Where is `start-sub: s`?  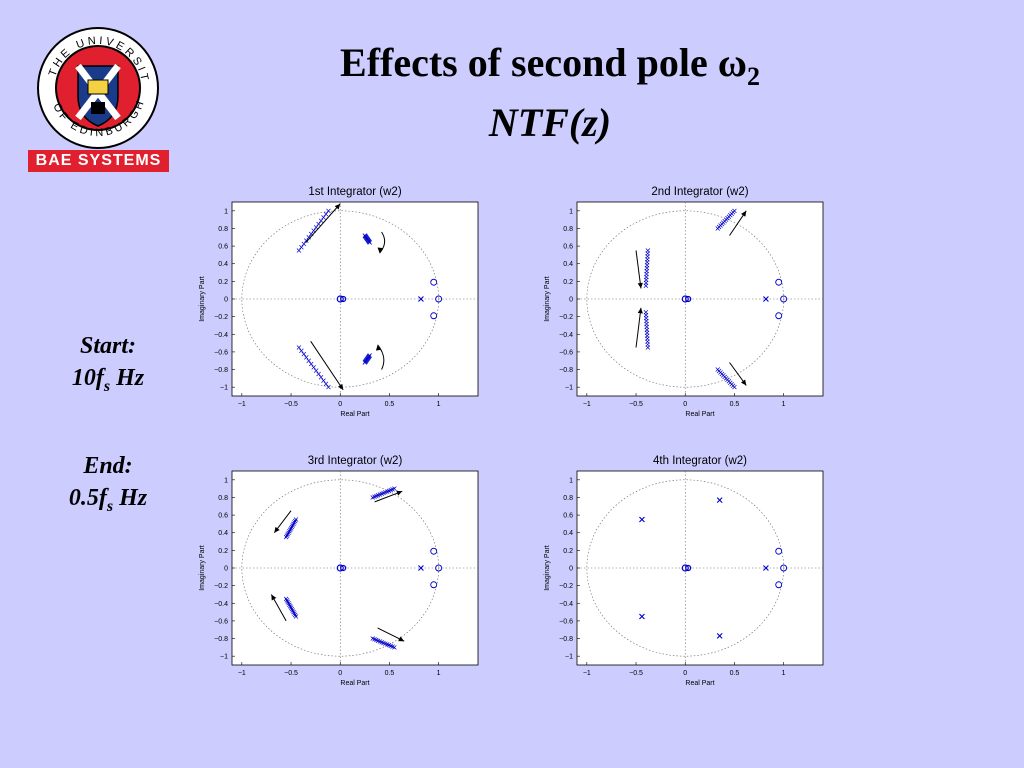
start-sub: s is located at coordinates (107, 386).